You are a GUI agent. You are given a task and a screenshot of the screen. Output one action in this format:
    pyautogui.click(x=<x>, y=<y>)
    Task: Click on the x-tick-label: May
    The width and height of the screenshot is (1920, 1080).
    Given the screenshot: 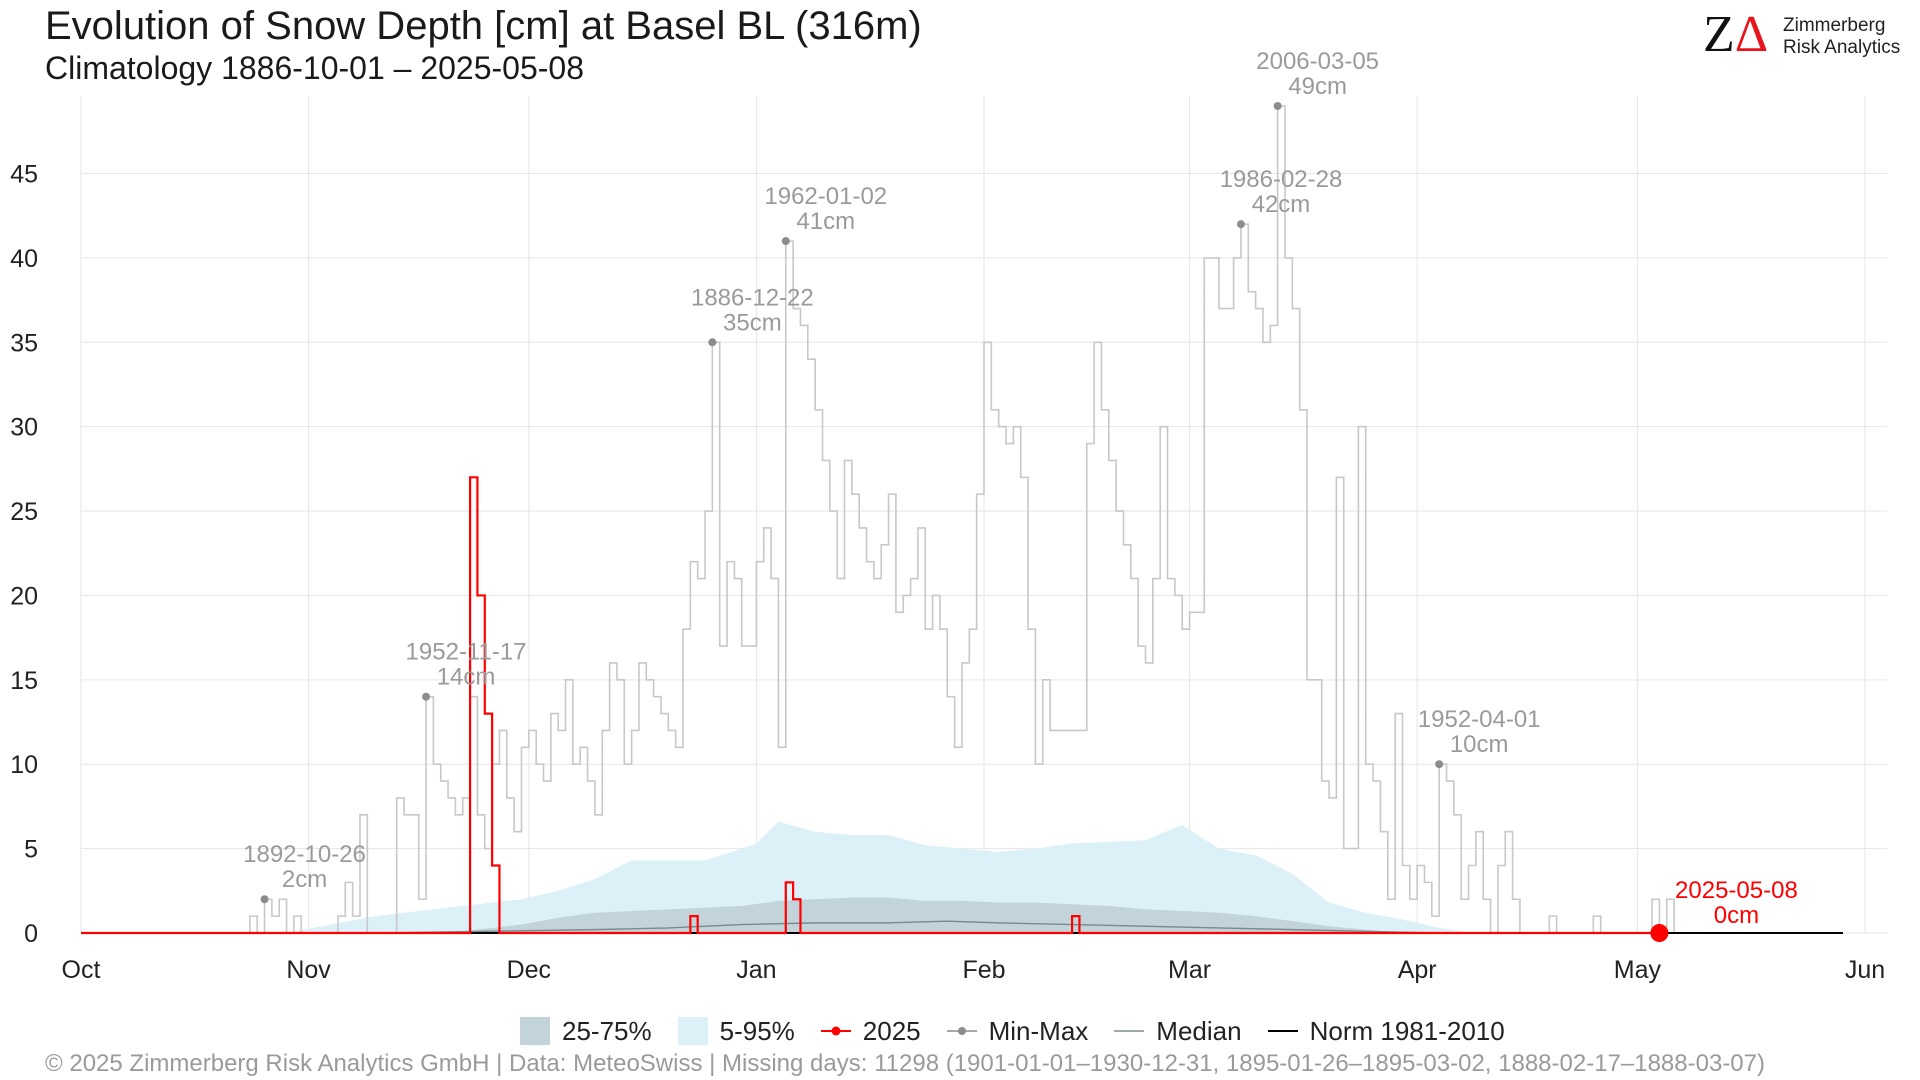 What is the action you would take?
    pyautogui.click(x=1638, y=970)
    